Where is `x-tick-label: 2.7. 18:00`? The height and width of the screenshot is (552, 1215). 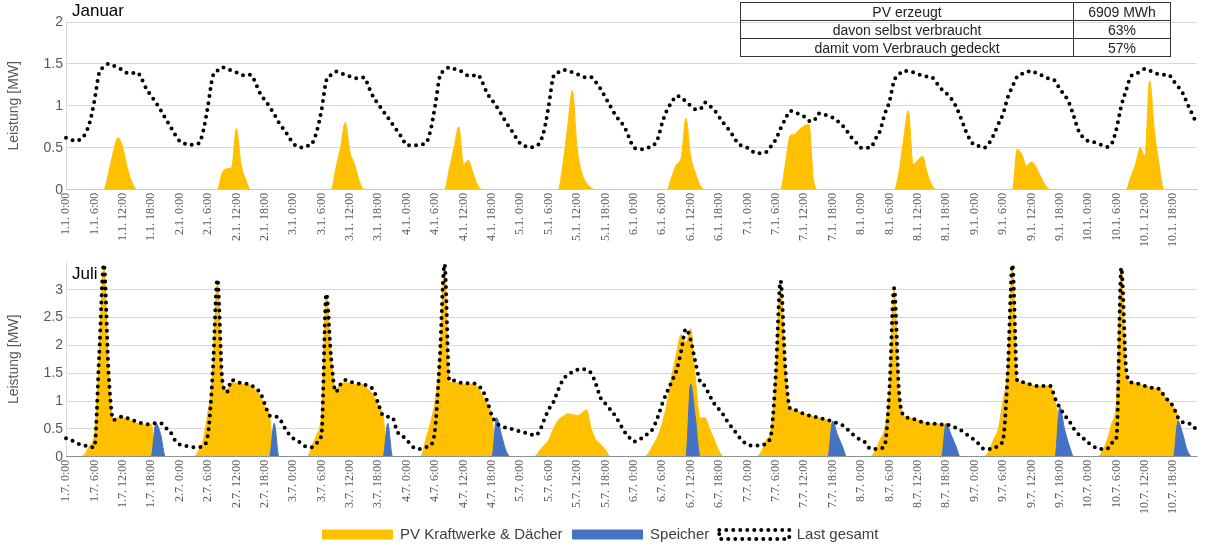
x-tick-label: 2.7. 18:00 is located at coordinates (263, 484).